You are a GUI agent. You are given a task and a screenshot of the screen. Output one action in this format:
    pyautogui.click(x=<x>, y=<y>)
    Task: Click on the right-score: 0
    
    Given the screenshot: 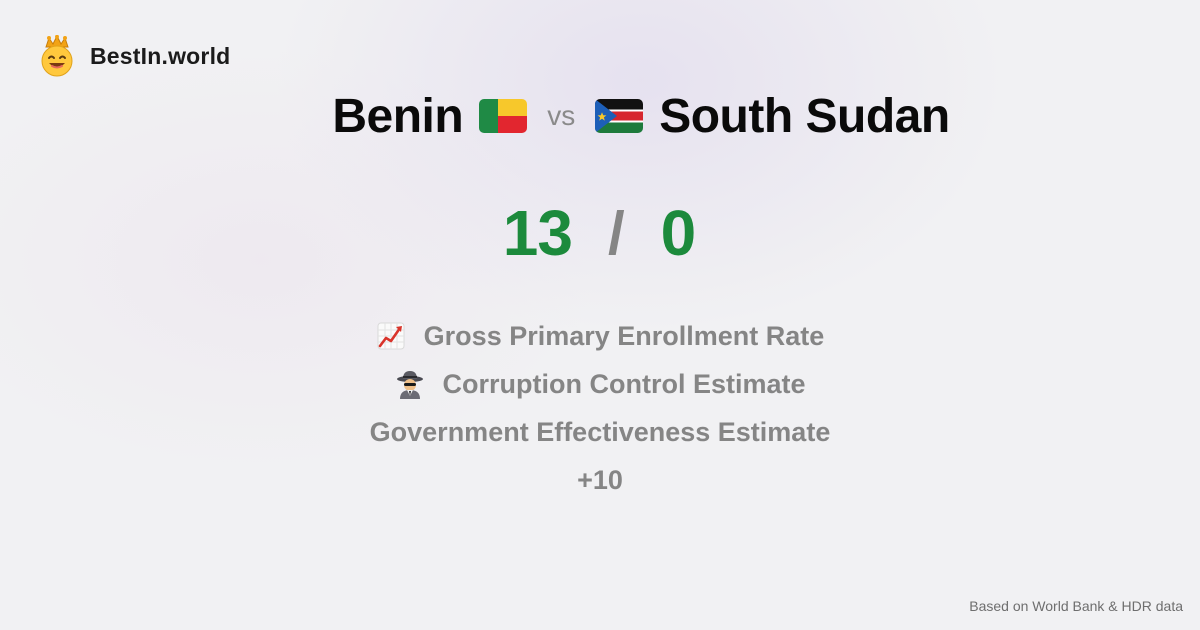 What is the action you would take?
    pyautogui.click(x=678, y=233)
    